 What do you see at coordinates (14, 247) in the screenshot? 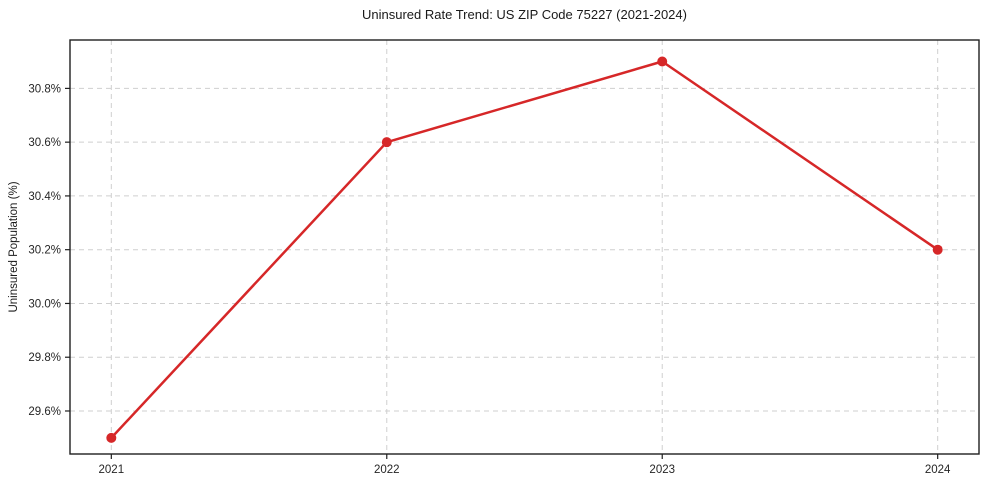
I see `y-axis-label: Uninsured Population (%)` at bounding box center [14, 247].